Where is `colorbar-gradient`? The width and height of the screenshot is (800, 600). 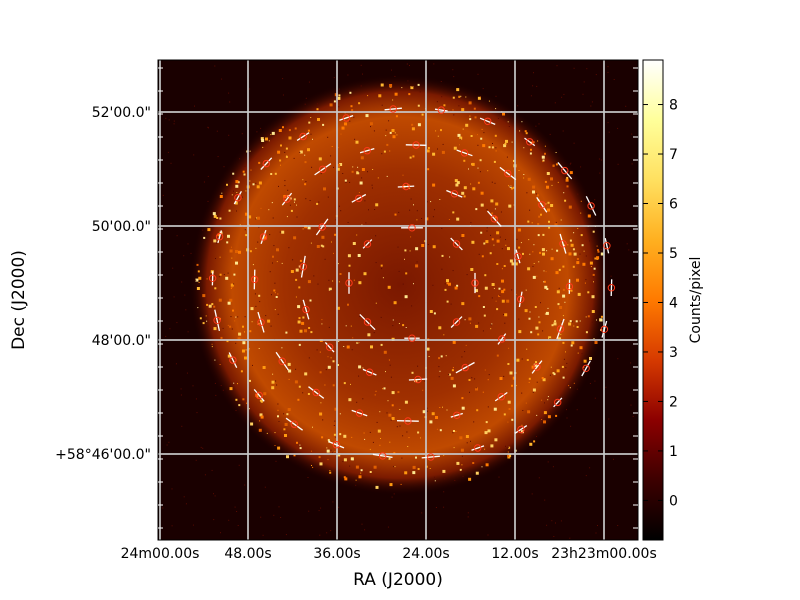
colorbar-gradient is located at coordinates (653, 300).